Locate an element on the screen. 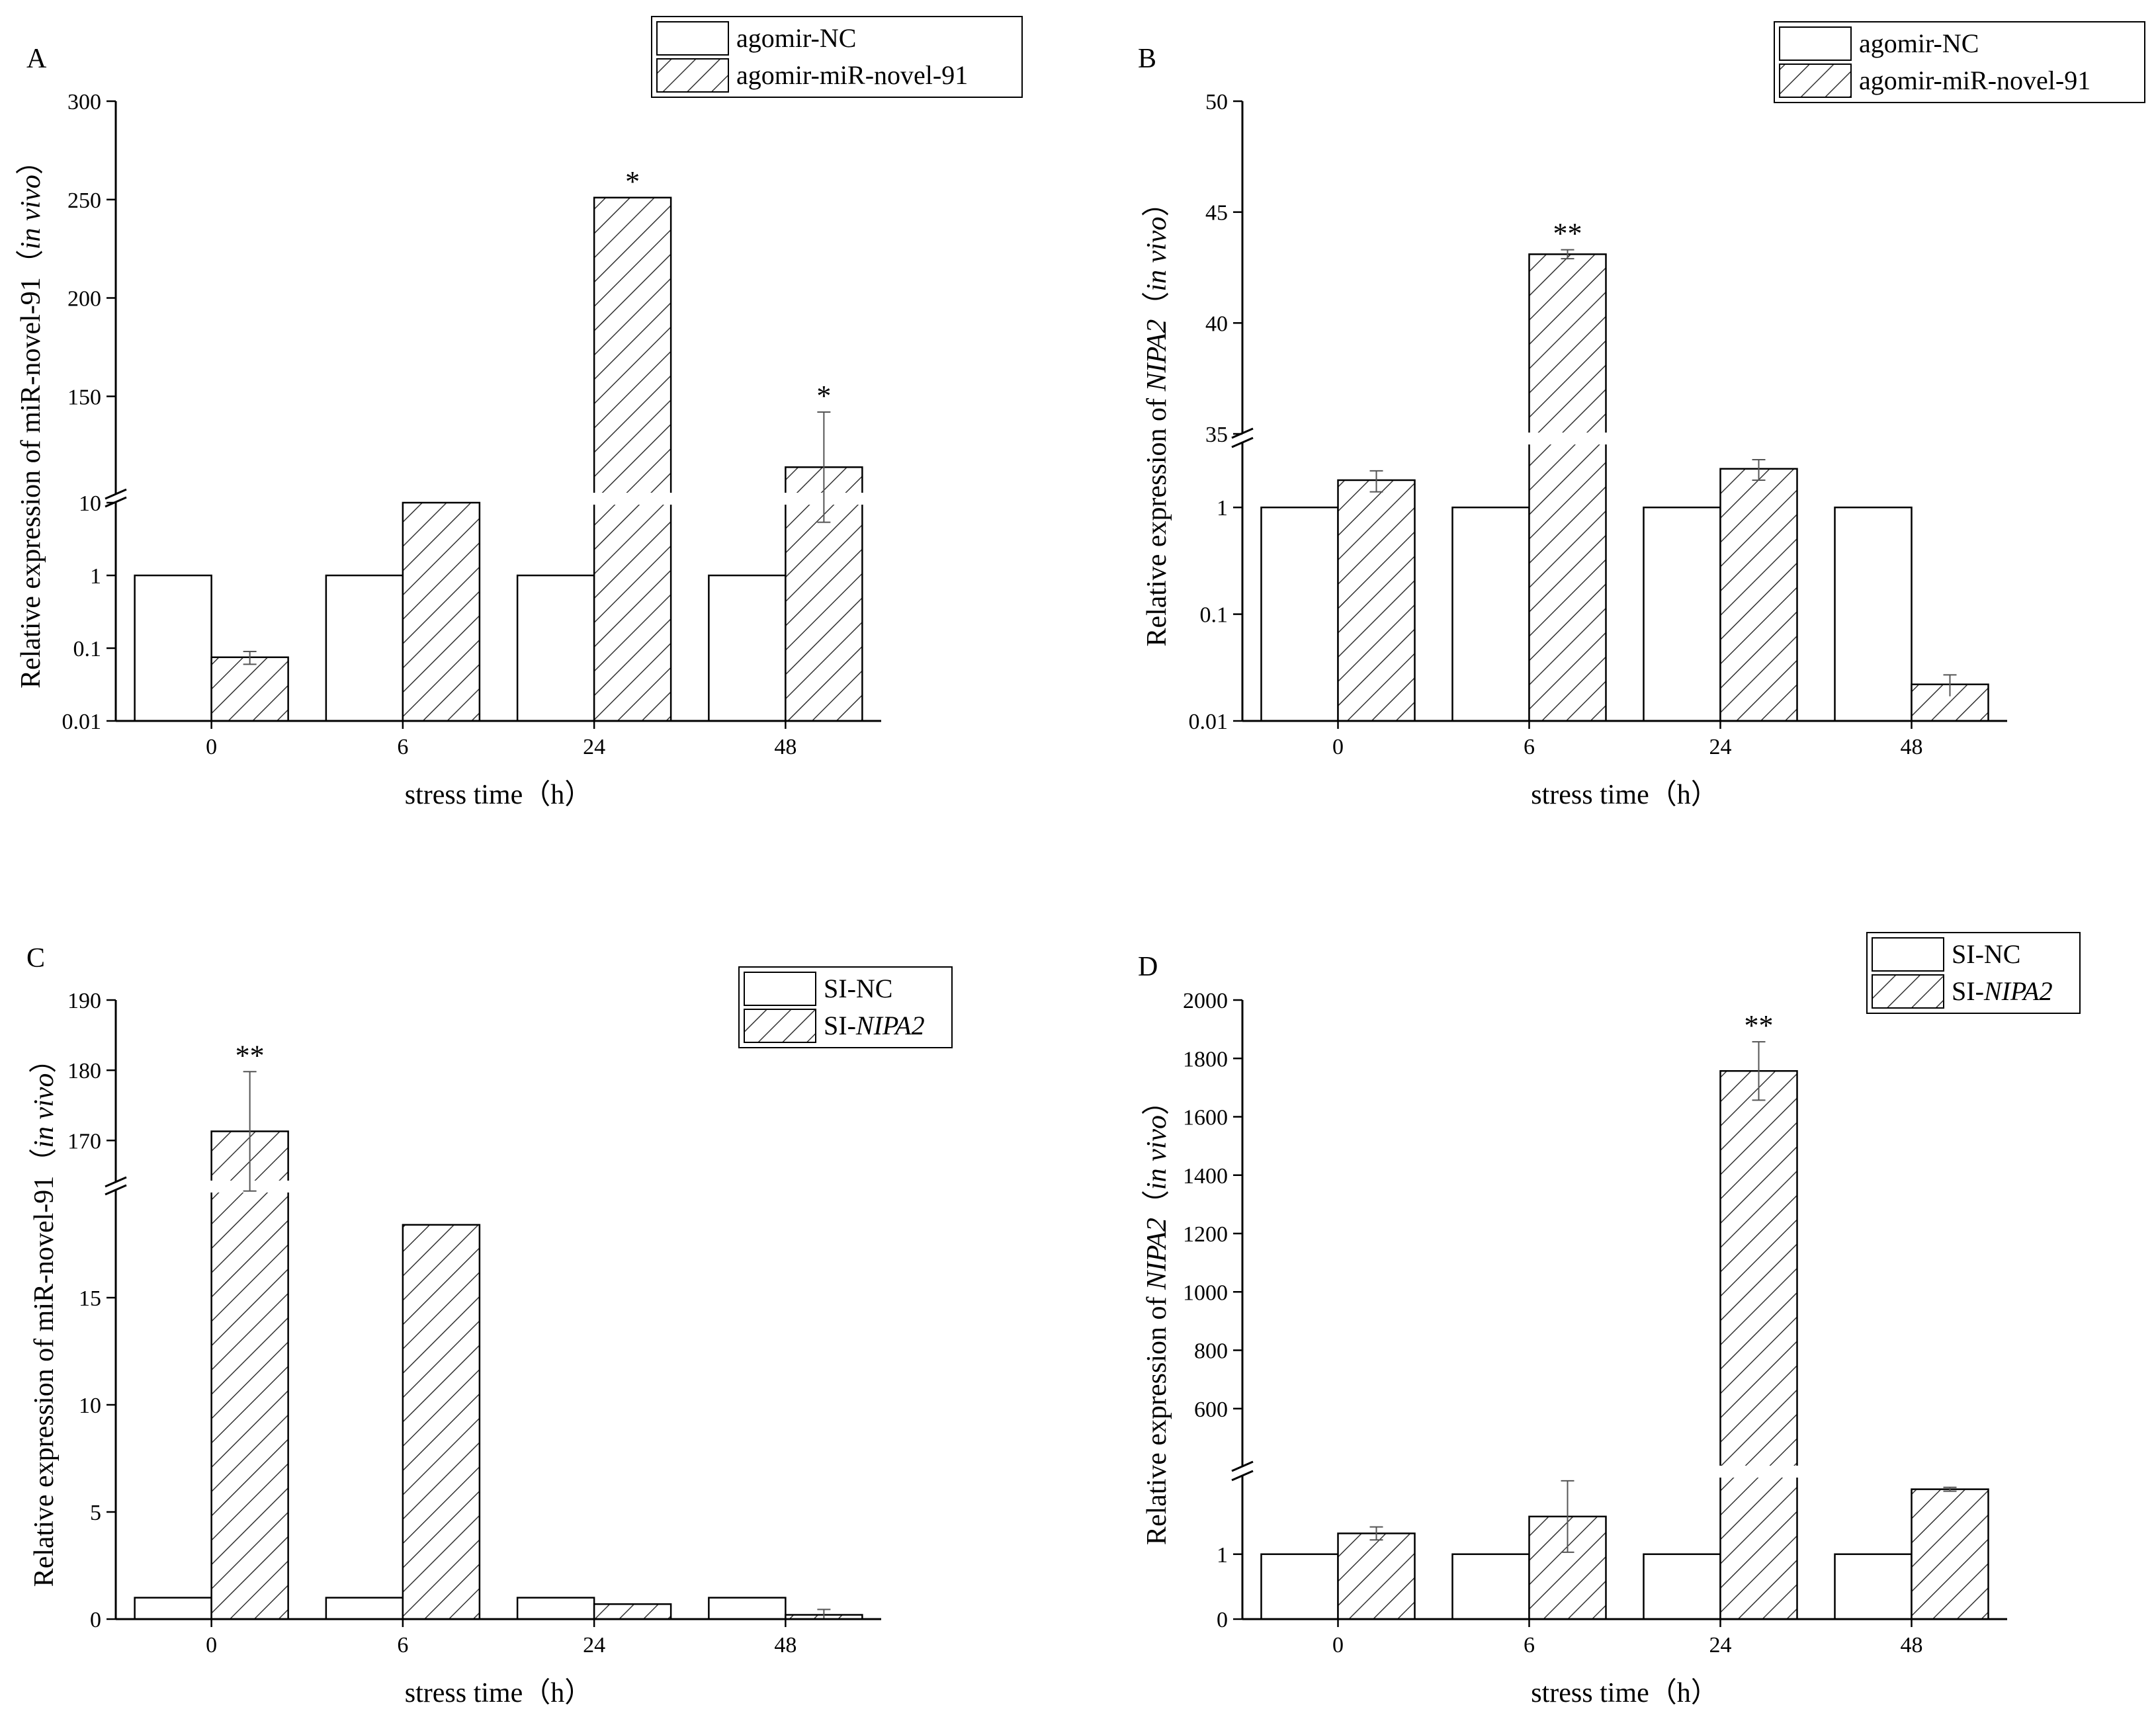 This screenshot has height=1717, width=2156. y-tick-label: 0.01 is located at coordinates (1209, 722).